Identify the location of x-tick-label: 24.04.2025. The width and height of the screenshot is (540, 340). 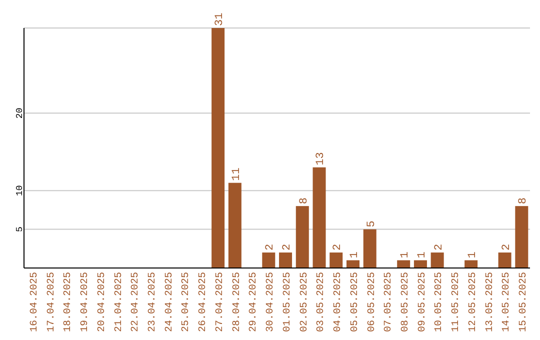
(170, 302).